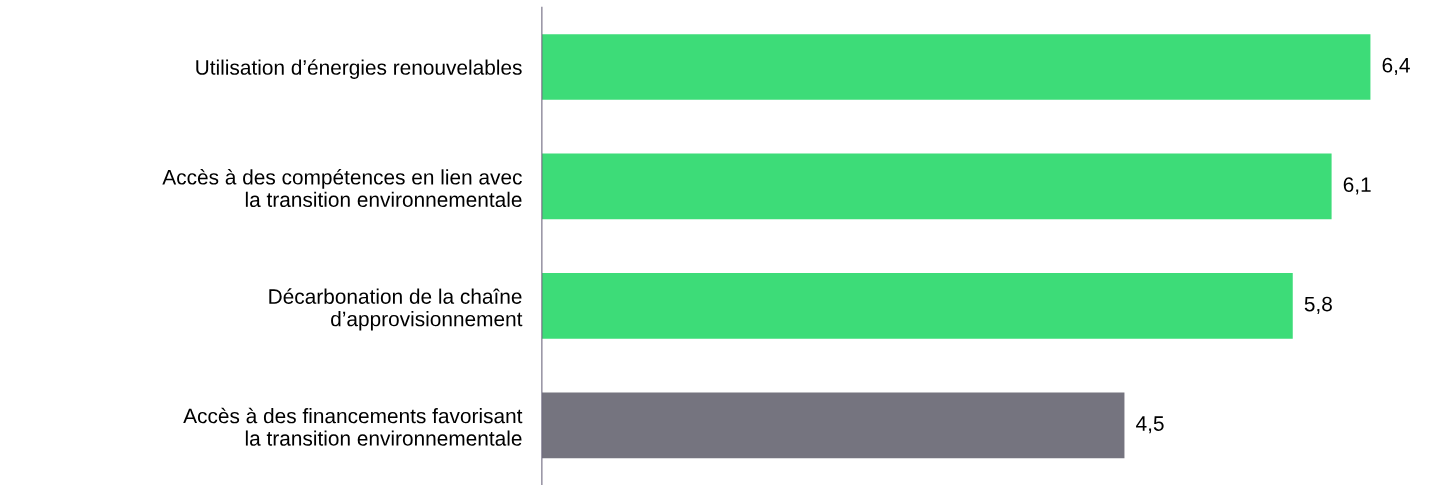 This screenshot has height=485, width=1445. What do you see at coordinates (396, 309) in the screenshot?
I see `y-tick-label: Décarbonation de la chaîne d’approvisionnement` at bounding box center [396, 309].